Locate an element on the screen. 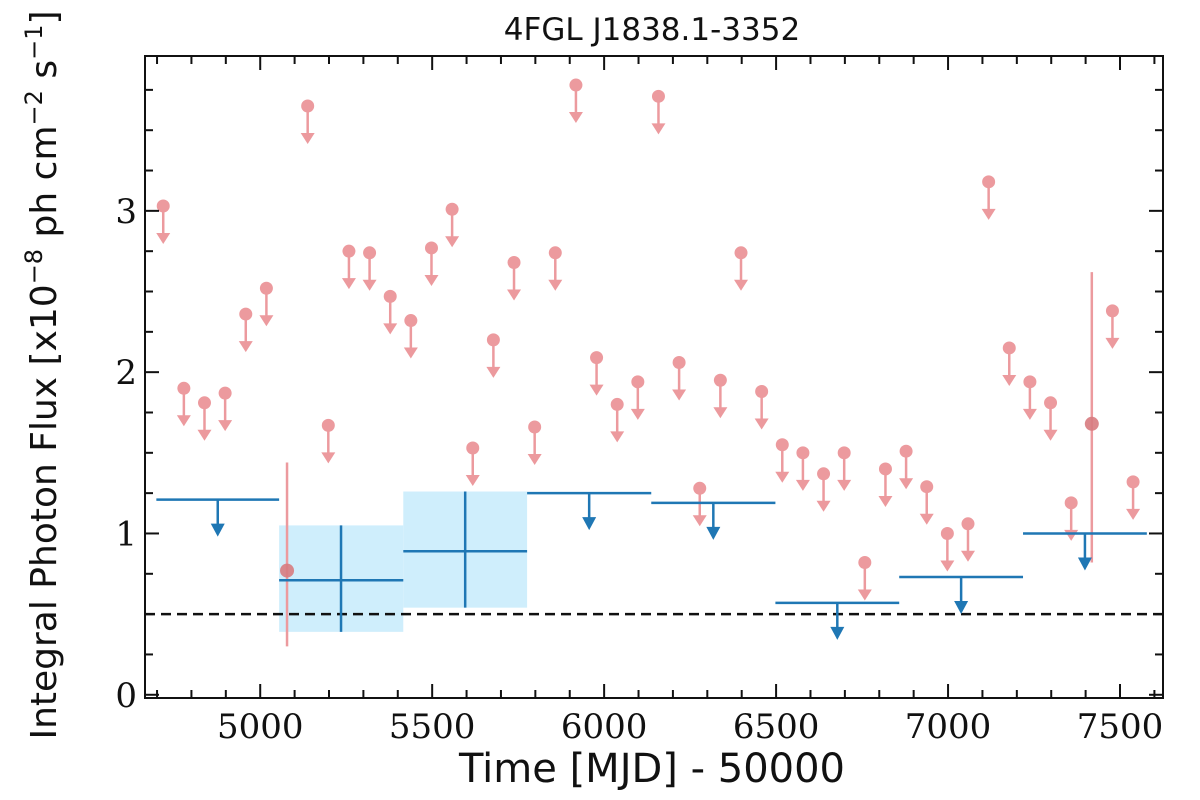 This screenshot has height=800, width=1200. x-tick-label: 7000 is located at coordinates (948, 727).